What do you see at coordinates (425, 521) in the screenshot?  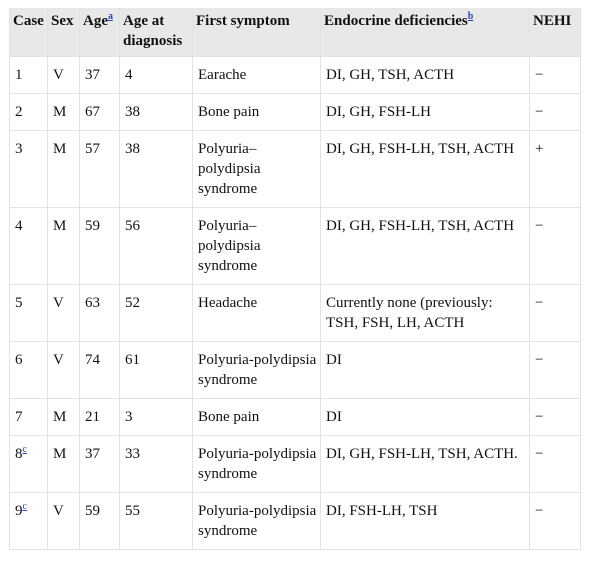 I see `cell-endocrine-deficiencies: DI, FSH-LH, TSH` at bounding box center [425, 521].